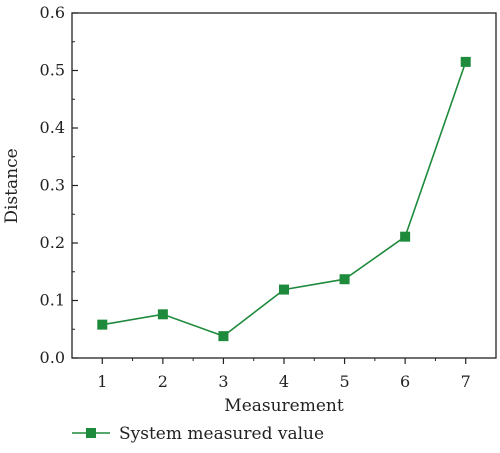  I want to click on x-axis: 1 2 3 4 5 6 7, so click(284, 374).